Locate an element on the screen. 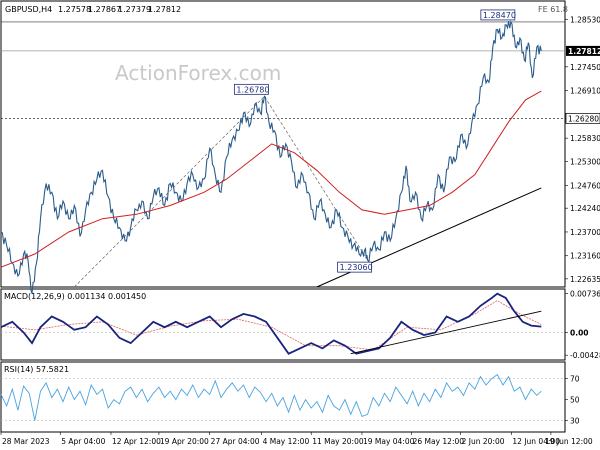 The image size is (600, 450). price-axis-label: 1.25300 is located at coordinates (585, 162).